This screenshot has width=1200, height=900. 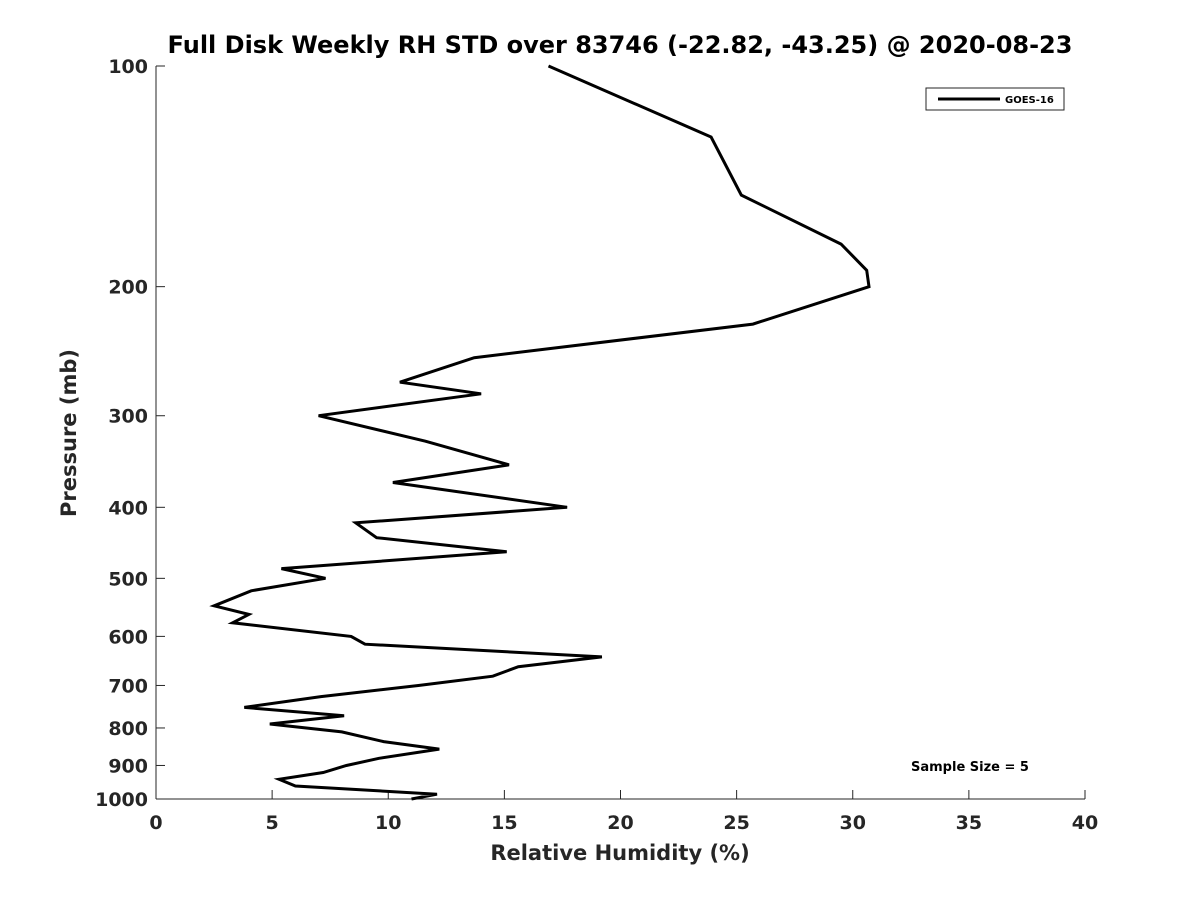 I want to click on y-tick-label: 800, so click(x=128, y=729).